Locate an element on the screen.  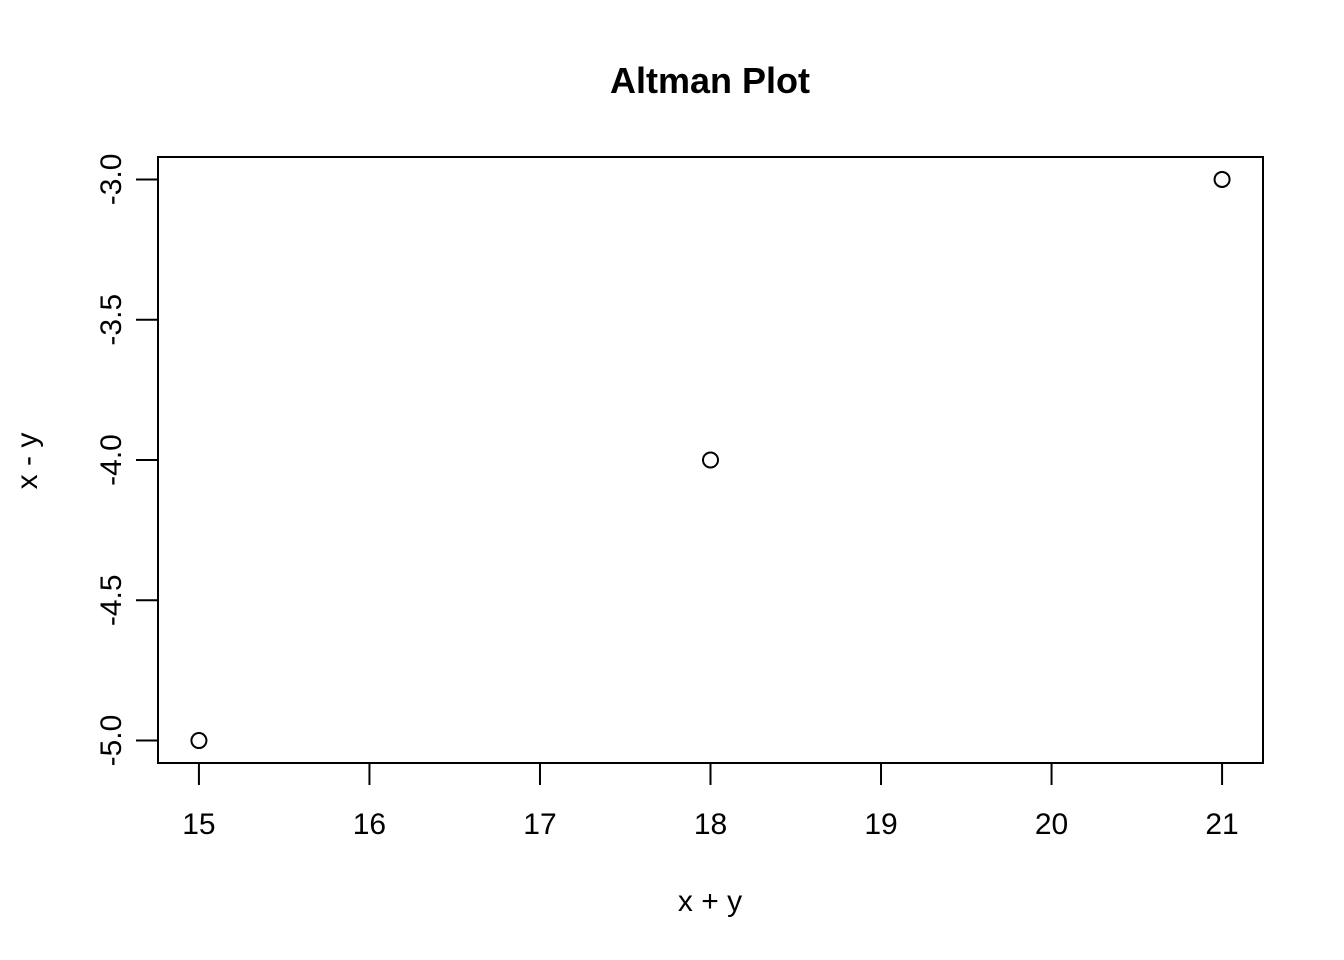
x-tick-label: 18 is located at coordinates (710, 824).